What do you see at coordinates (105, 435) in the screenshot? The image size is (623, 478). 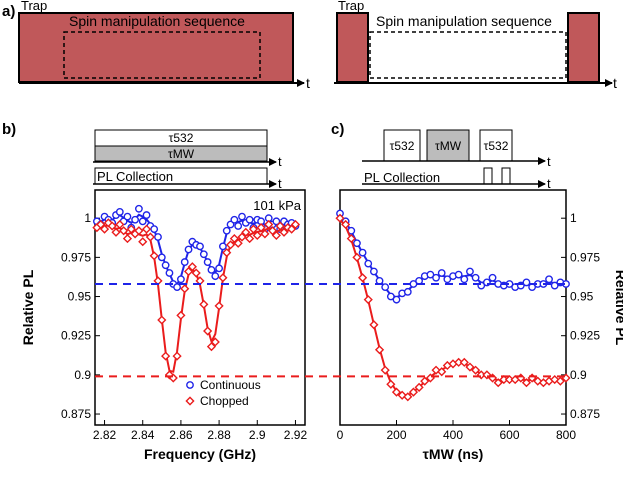 I see `x-tick-label: 2.82` at bounding box center [105, 435].